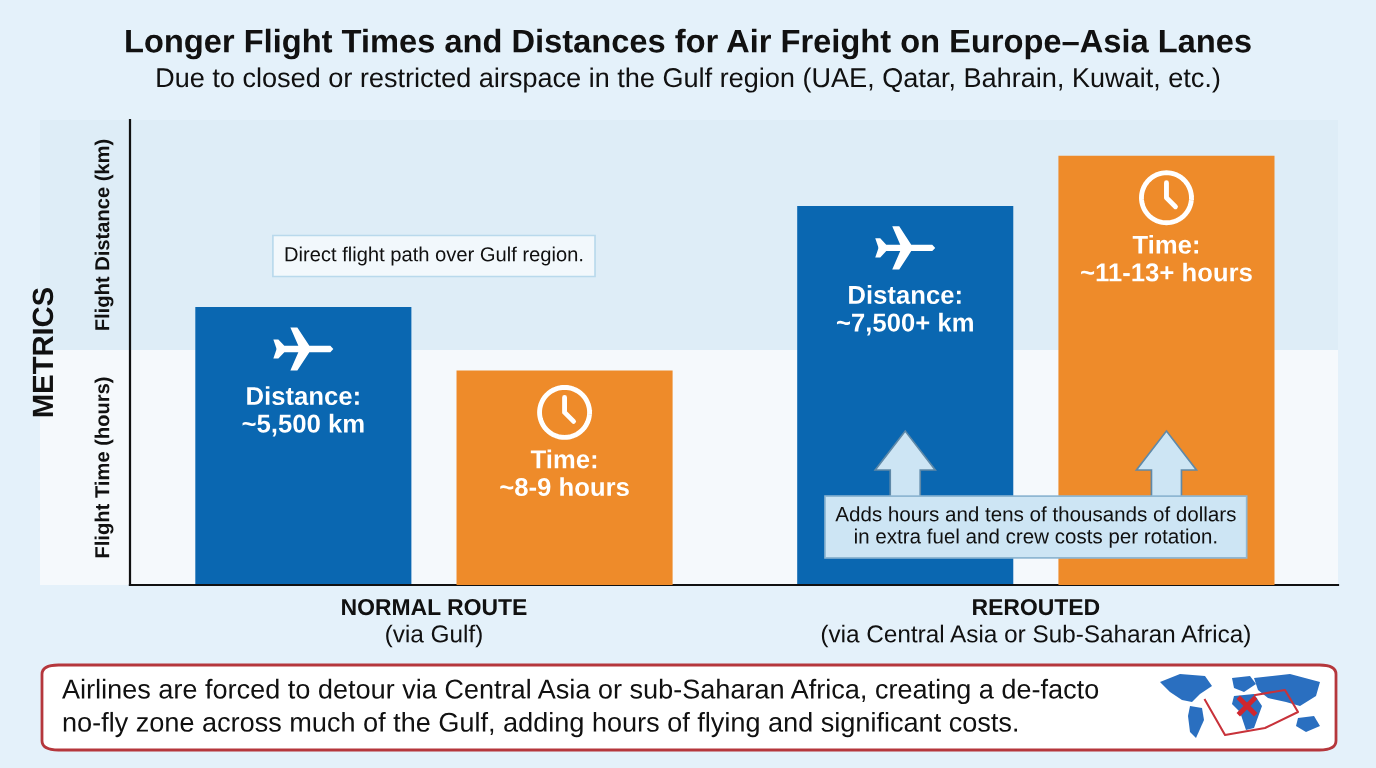  I want to click on text: Airlines are forced to detour via Central Asia or sub-Saharan Africa, creating a de-facto no-fly zone across much of the Gulf, adding hours of flying and significant costs., so click(580, 708).